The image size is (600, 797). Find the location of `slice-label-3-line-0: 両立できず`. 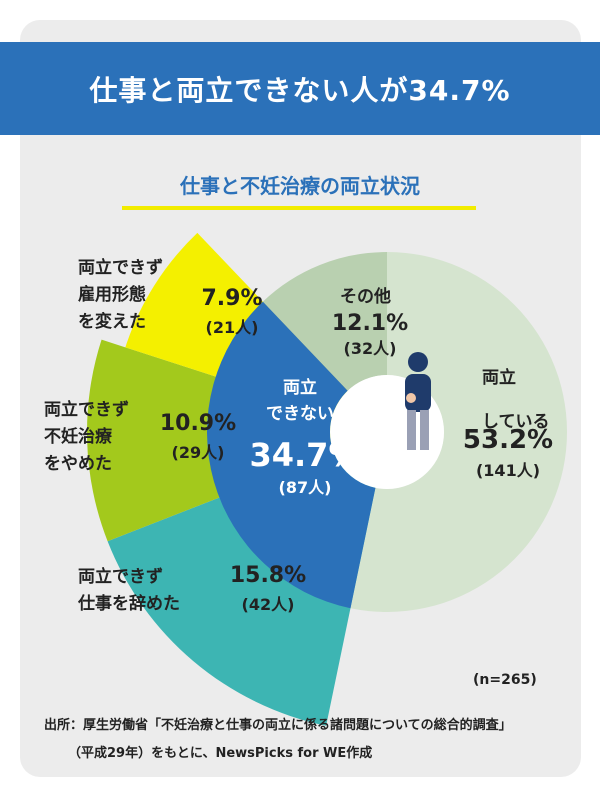

slice-label-3-line-0: 両立できず is located at coordinates (120, 267).